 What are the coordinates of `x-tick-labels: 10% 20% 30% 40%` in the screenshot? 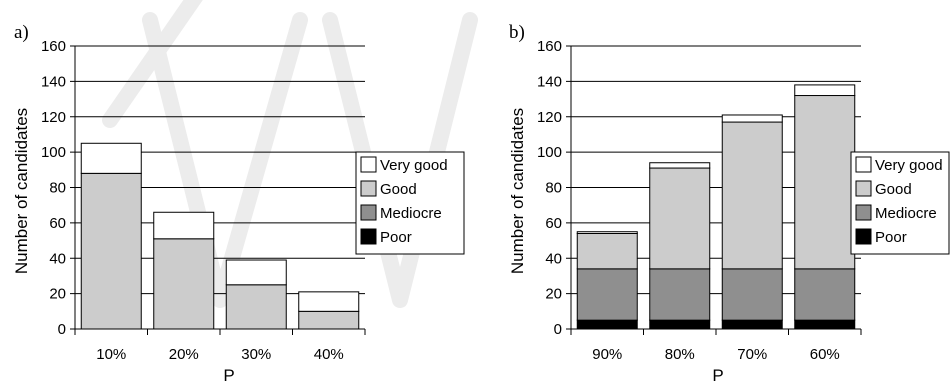 It's located at (220, 354).